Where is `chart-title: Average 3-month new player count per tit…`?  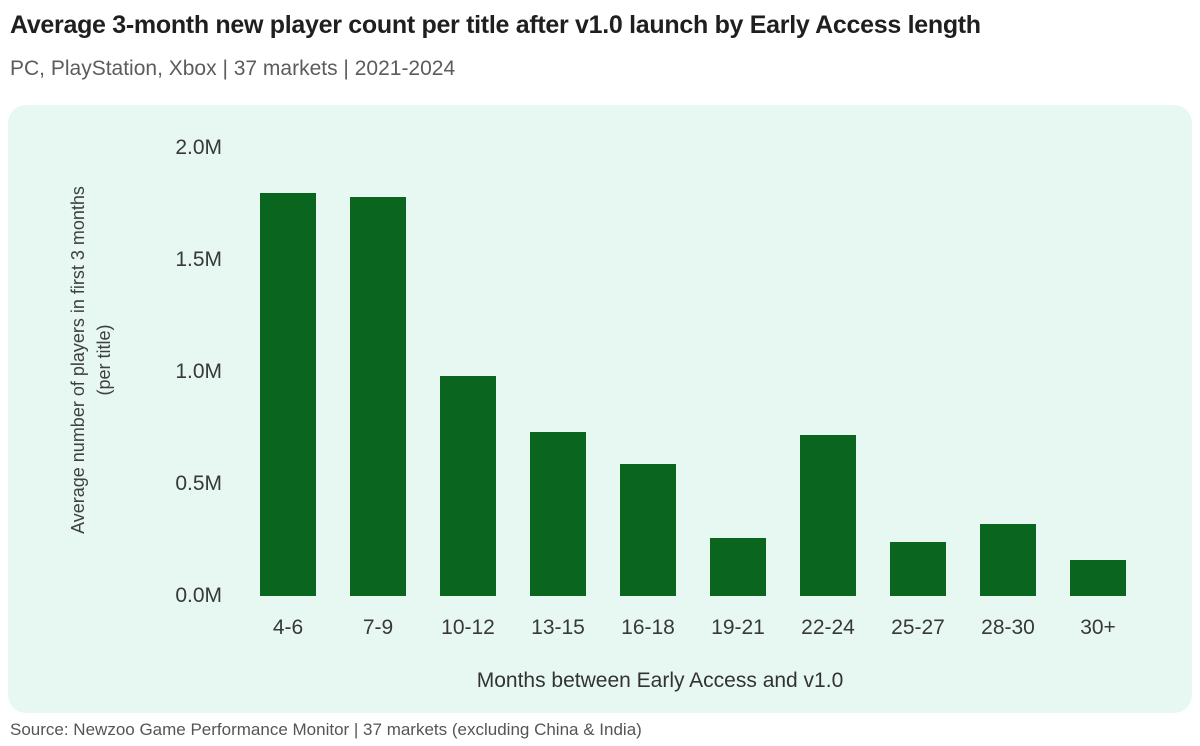 chart-title: Average 3-month new player count per tit… is located at coordinates (495, 25).